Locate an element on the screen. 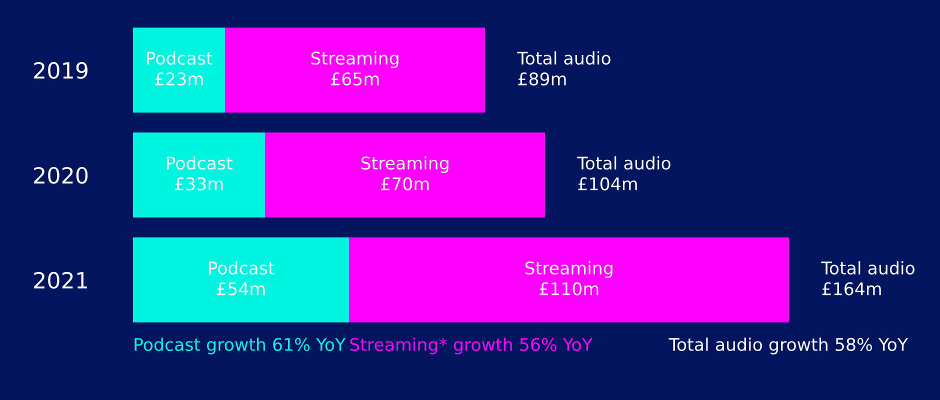  total-label: Total audio £104m is located at coordinates (623, 173).